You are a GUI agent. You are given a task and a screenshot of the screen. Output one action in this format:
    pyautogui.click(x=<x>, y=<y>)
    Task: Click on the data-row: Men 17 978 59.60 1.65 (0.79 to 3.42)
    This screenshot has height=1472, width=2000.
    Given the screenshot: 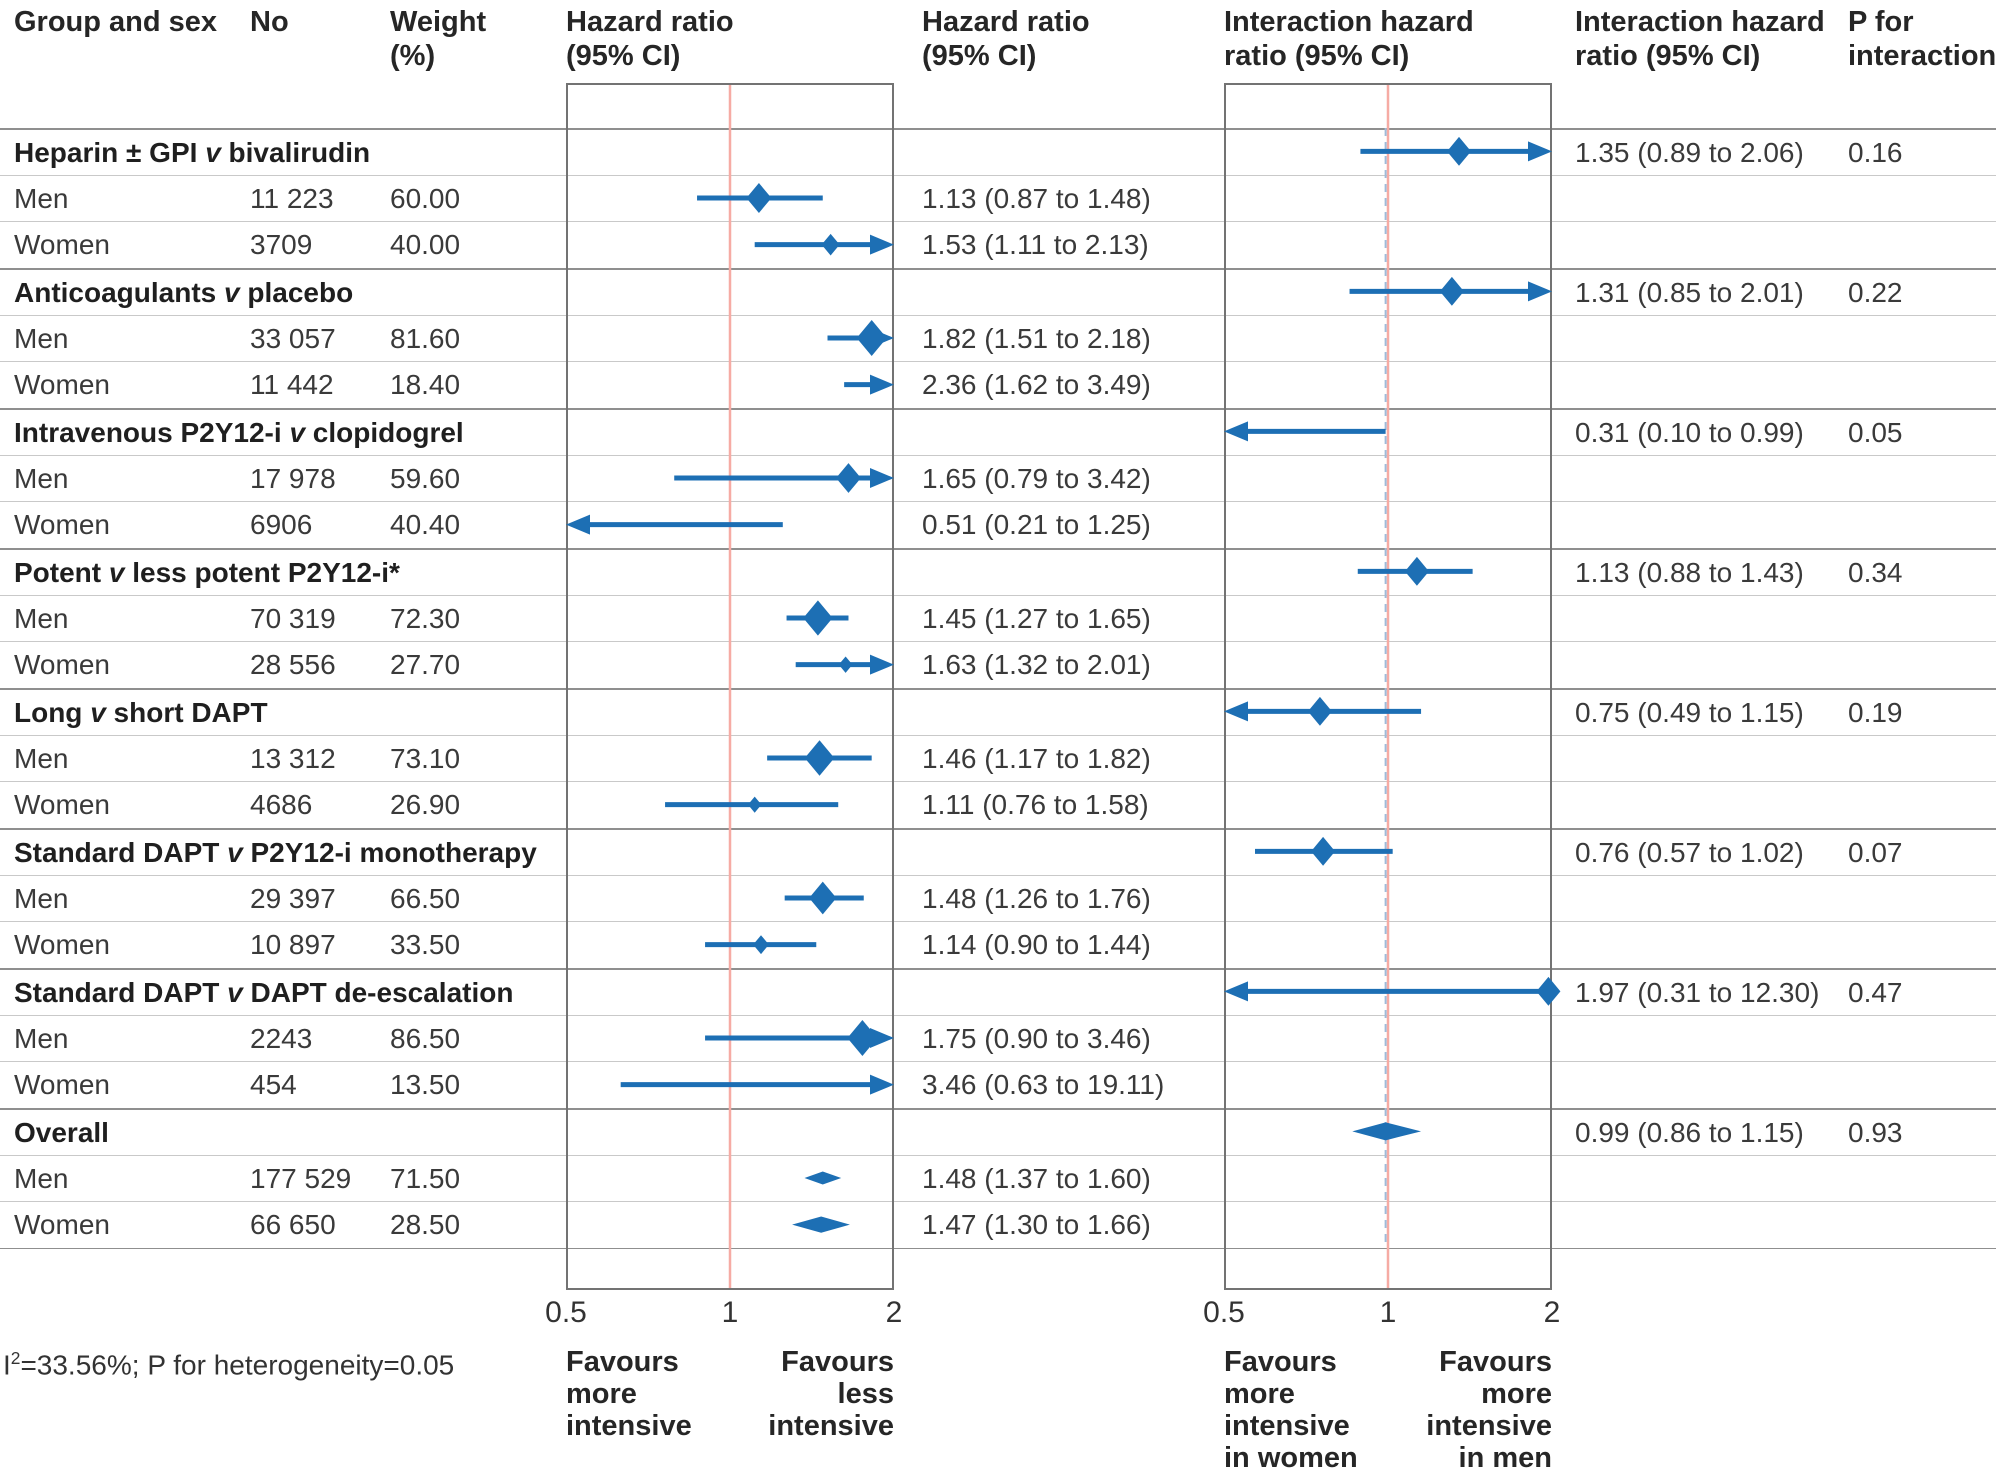 What is the action you would take?
    pyautogui.click(x=998, y=478)
    